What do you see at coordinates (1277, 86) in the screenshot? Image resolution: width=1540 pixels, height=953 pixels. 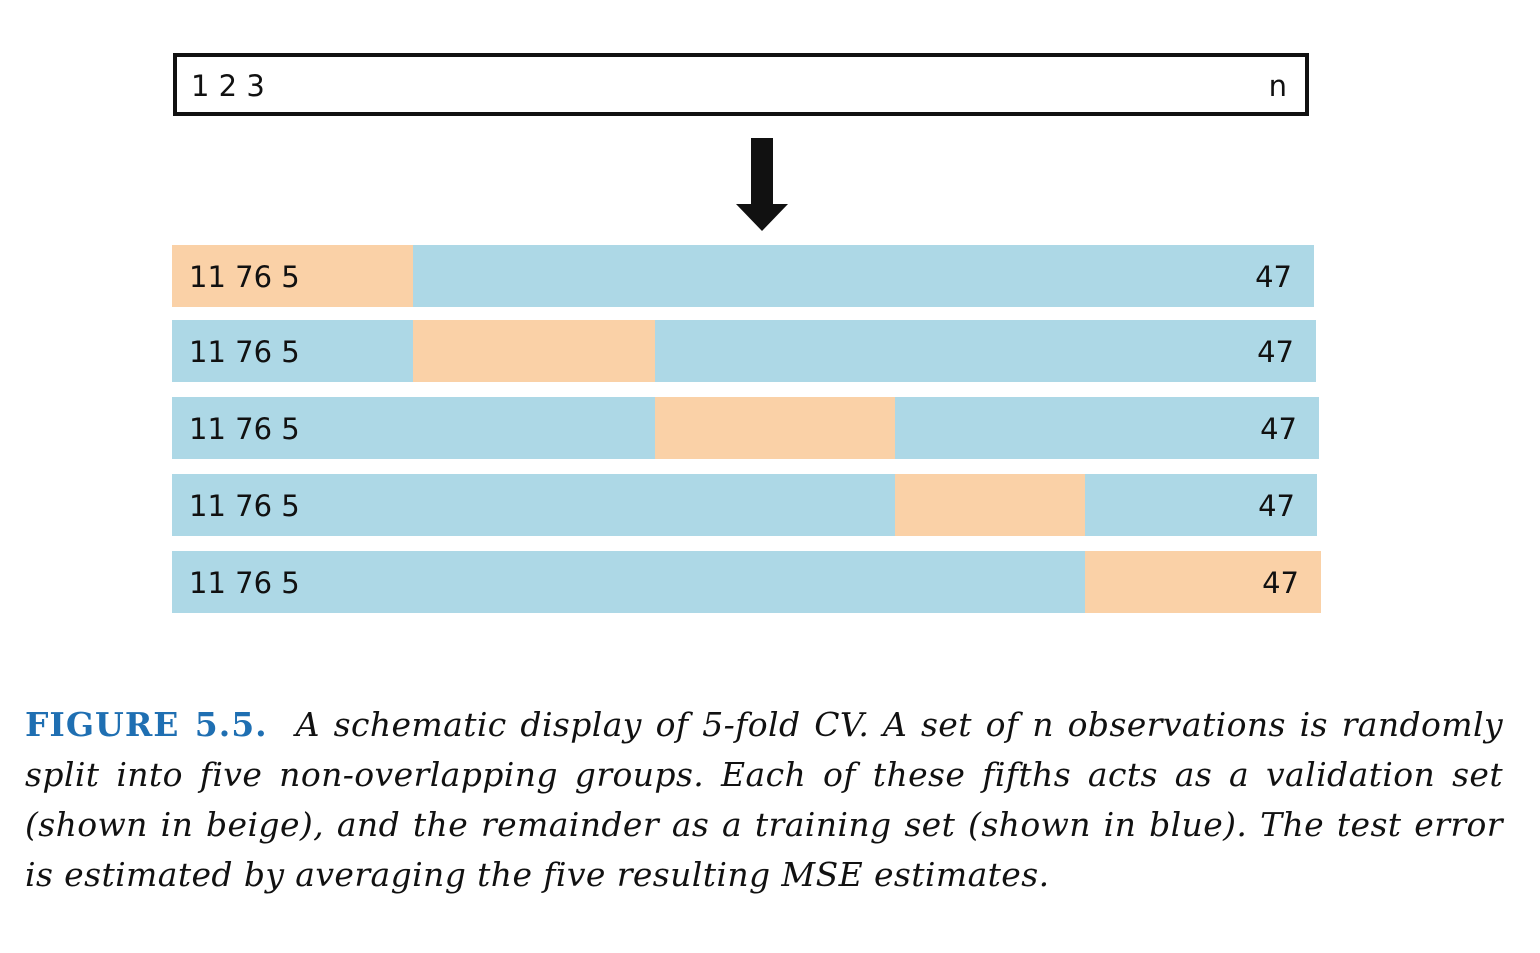 I see `observations-end-label: n` at bounding box center [1277, 86].